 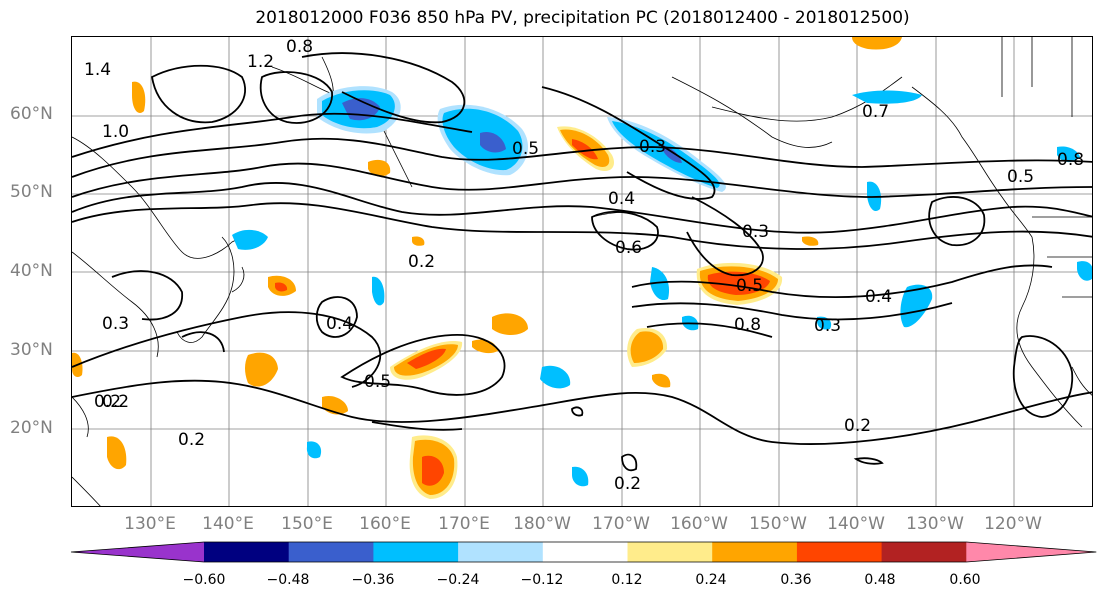 I want to click on colorbar-tick-label: −0.24, so click(x=458, y=580).